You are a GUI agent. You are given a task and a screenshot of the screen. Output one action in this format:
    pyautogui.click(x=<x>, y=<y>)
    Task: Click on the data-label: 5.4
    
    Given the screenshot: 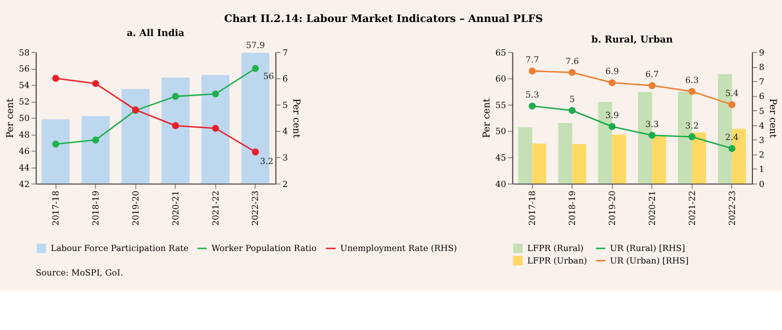 What is the action you would take?
    pyautogui.click(x=732, y=93)
    